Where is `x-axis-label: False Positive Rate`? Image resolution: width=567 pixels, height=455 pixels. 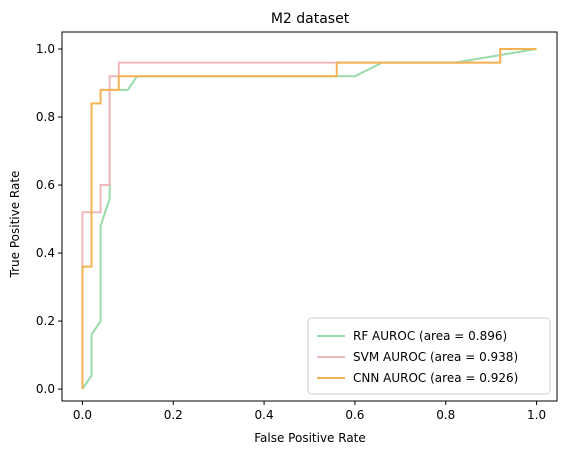
x-axis-label: False Positive Rate is located at coordinates (310, 438).